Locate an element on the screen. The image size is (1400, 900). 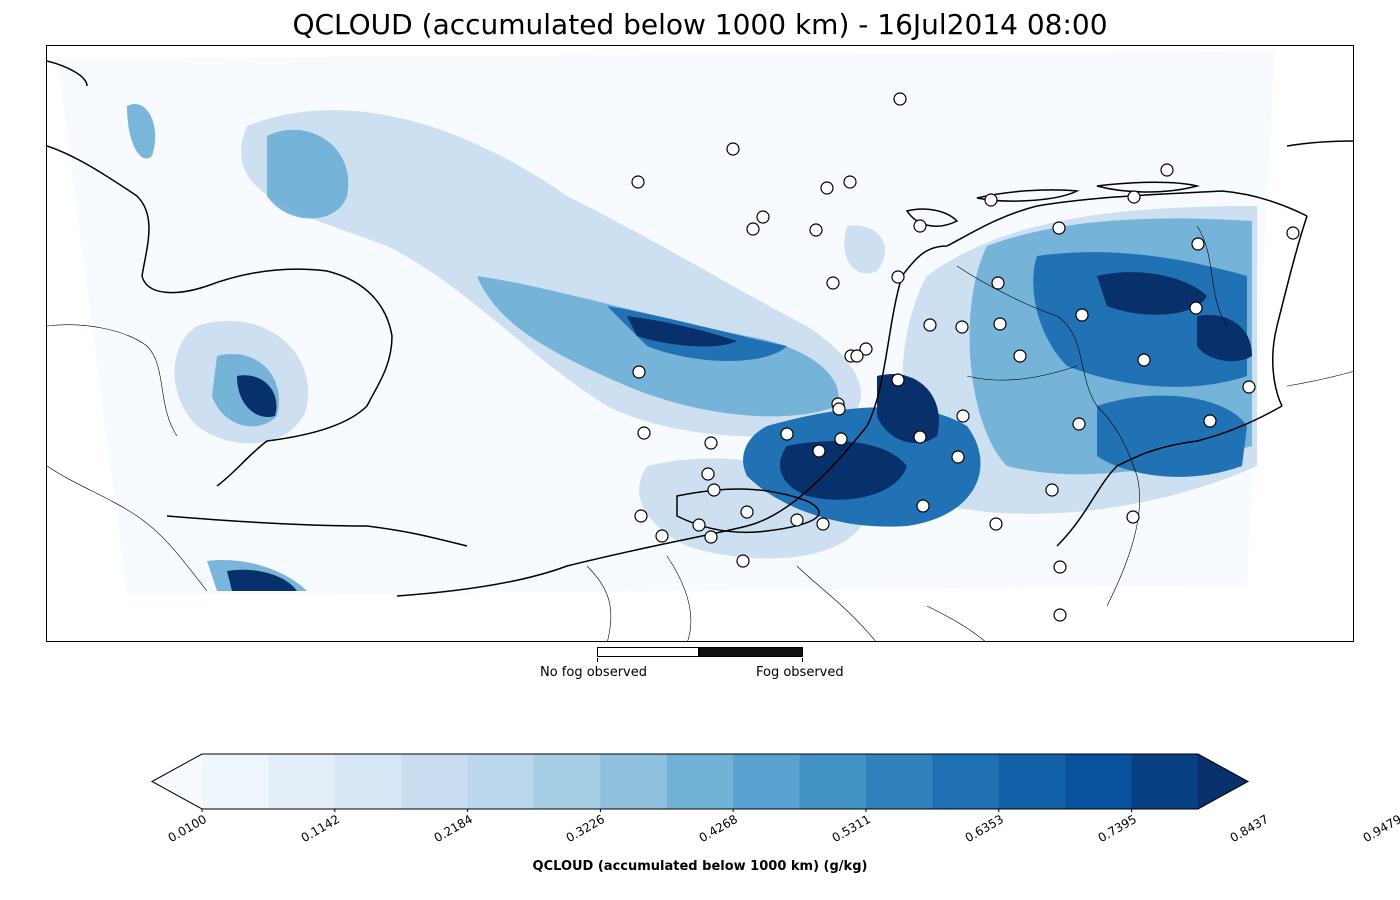
colorbar-tick-label: 0.6353 is located at coordinates (983, 828).